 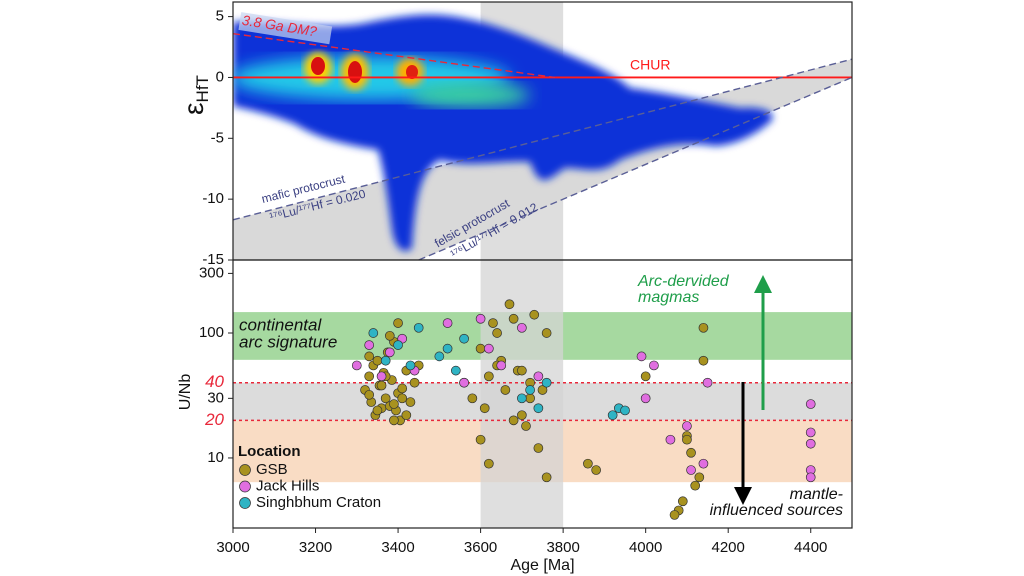 What do you see at coordinates (202, 88) in the screenshot?
I see `y-label-sub: HfT` at bounding box center [202, 88].